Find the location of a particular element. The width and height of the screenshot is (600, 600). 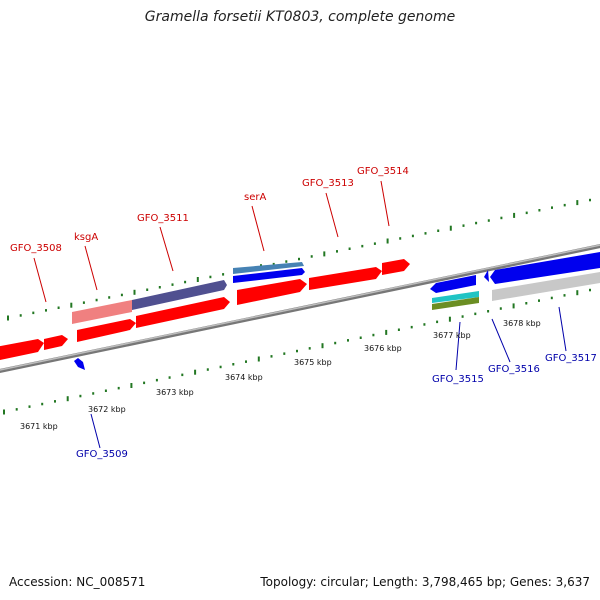

kbp-label-3672: 3672 kbp is located at coordinates (107, 409).